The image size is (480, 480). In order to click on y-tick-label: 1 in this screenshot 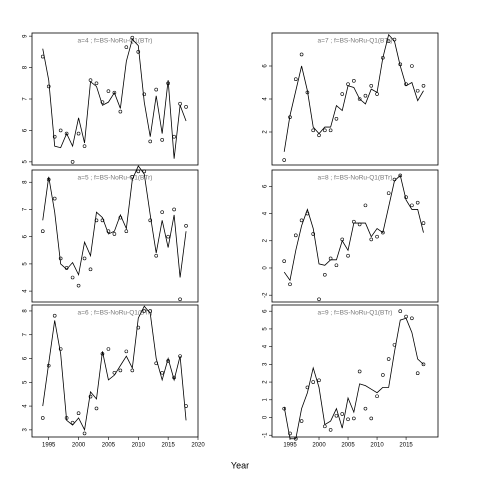, I will do `click(266, 399)`.